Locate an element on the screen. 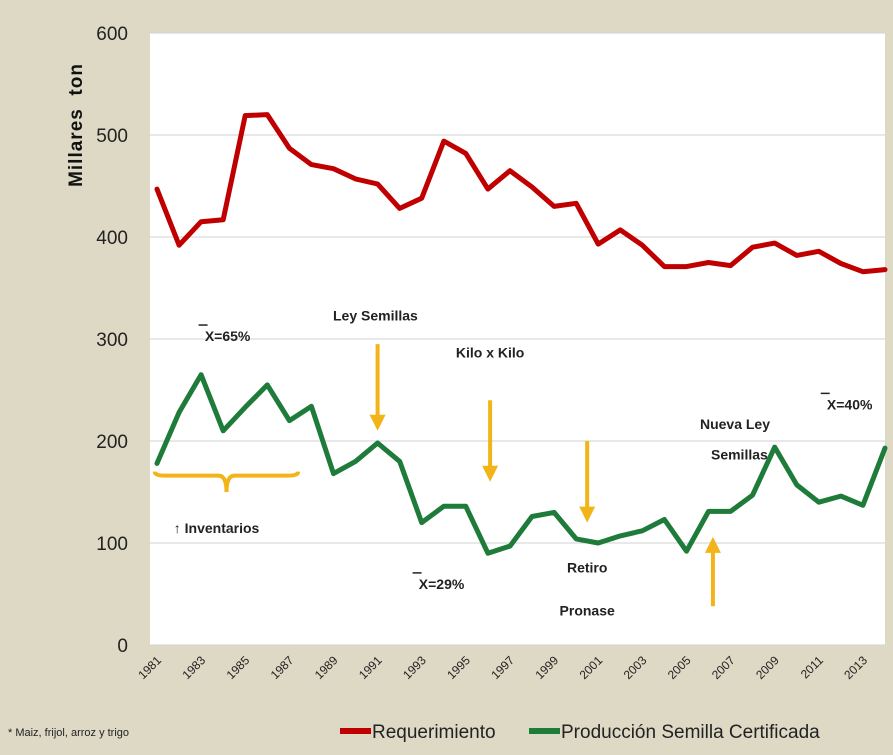 This screenshot has width=893, height=755. x-tick-label: 2011 is located at coordinates (812, 667).